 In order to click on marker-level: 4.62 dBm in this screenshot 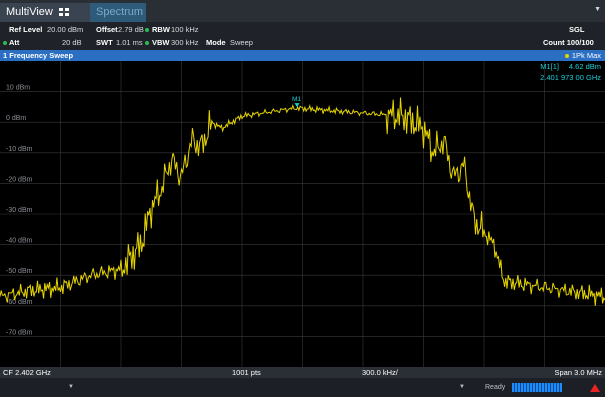, I will do `click(584, 66)`.